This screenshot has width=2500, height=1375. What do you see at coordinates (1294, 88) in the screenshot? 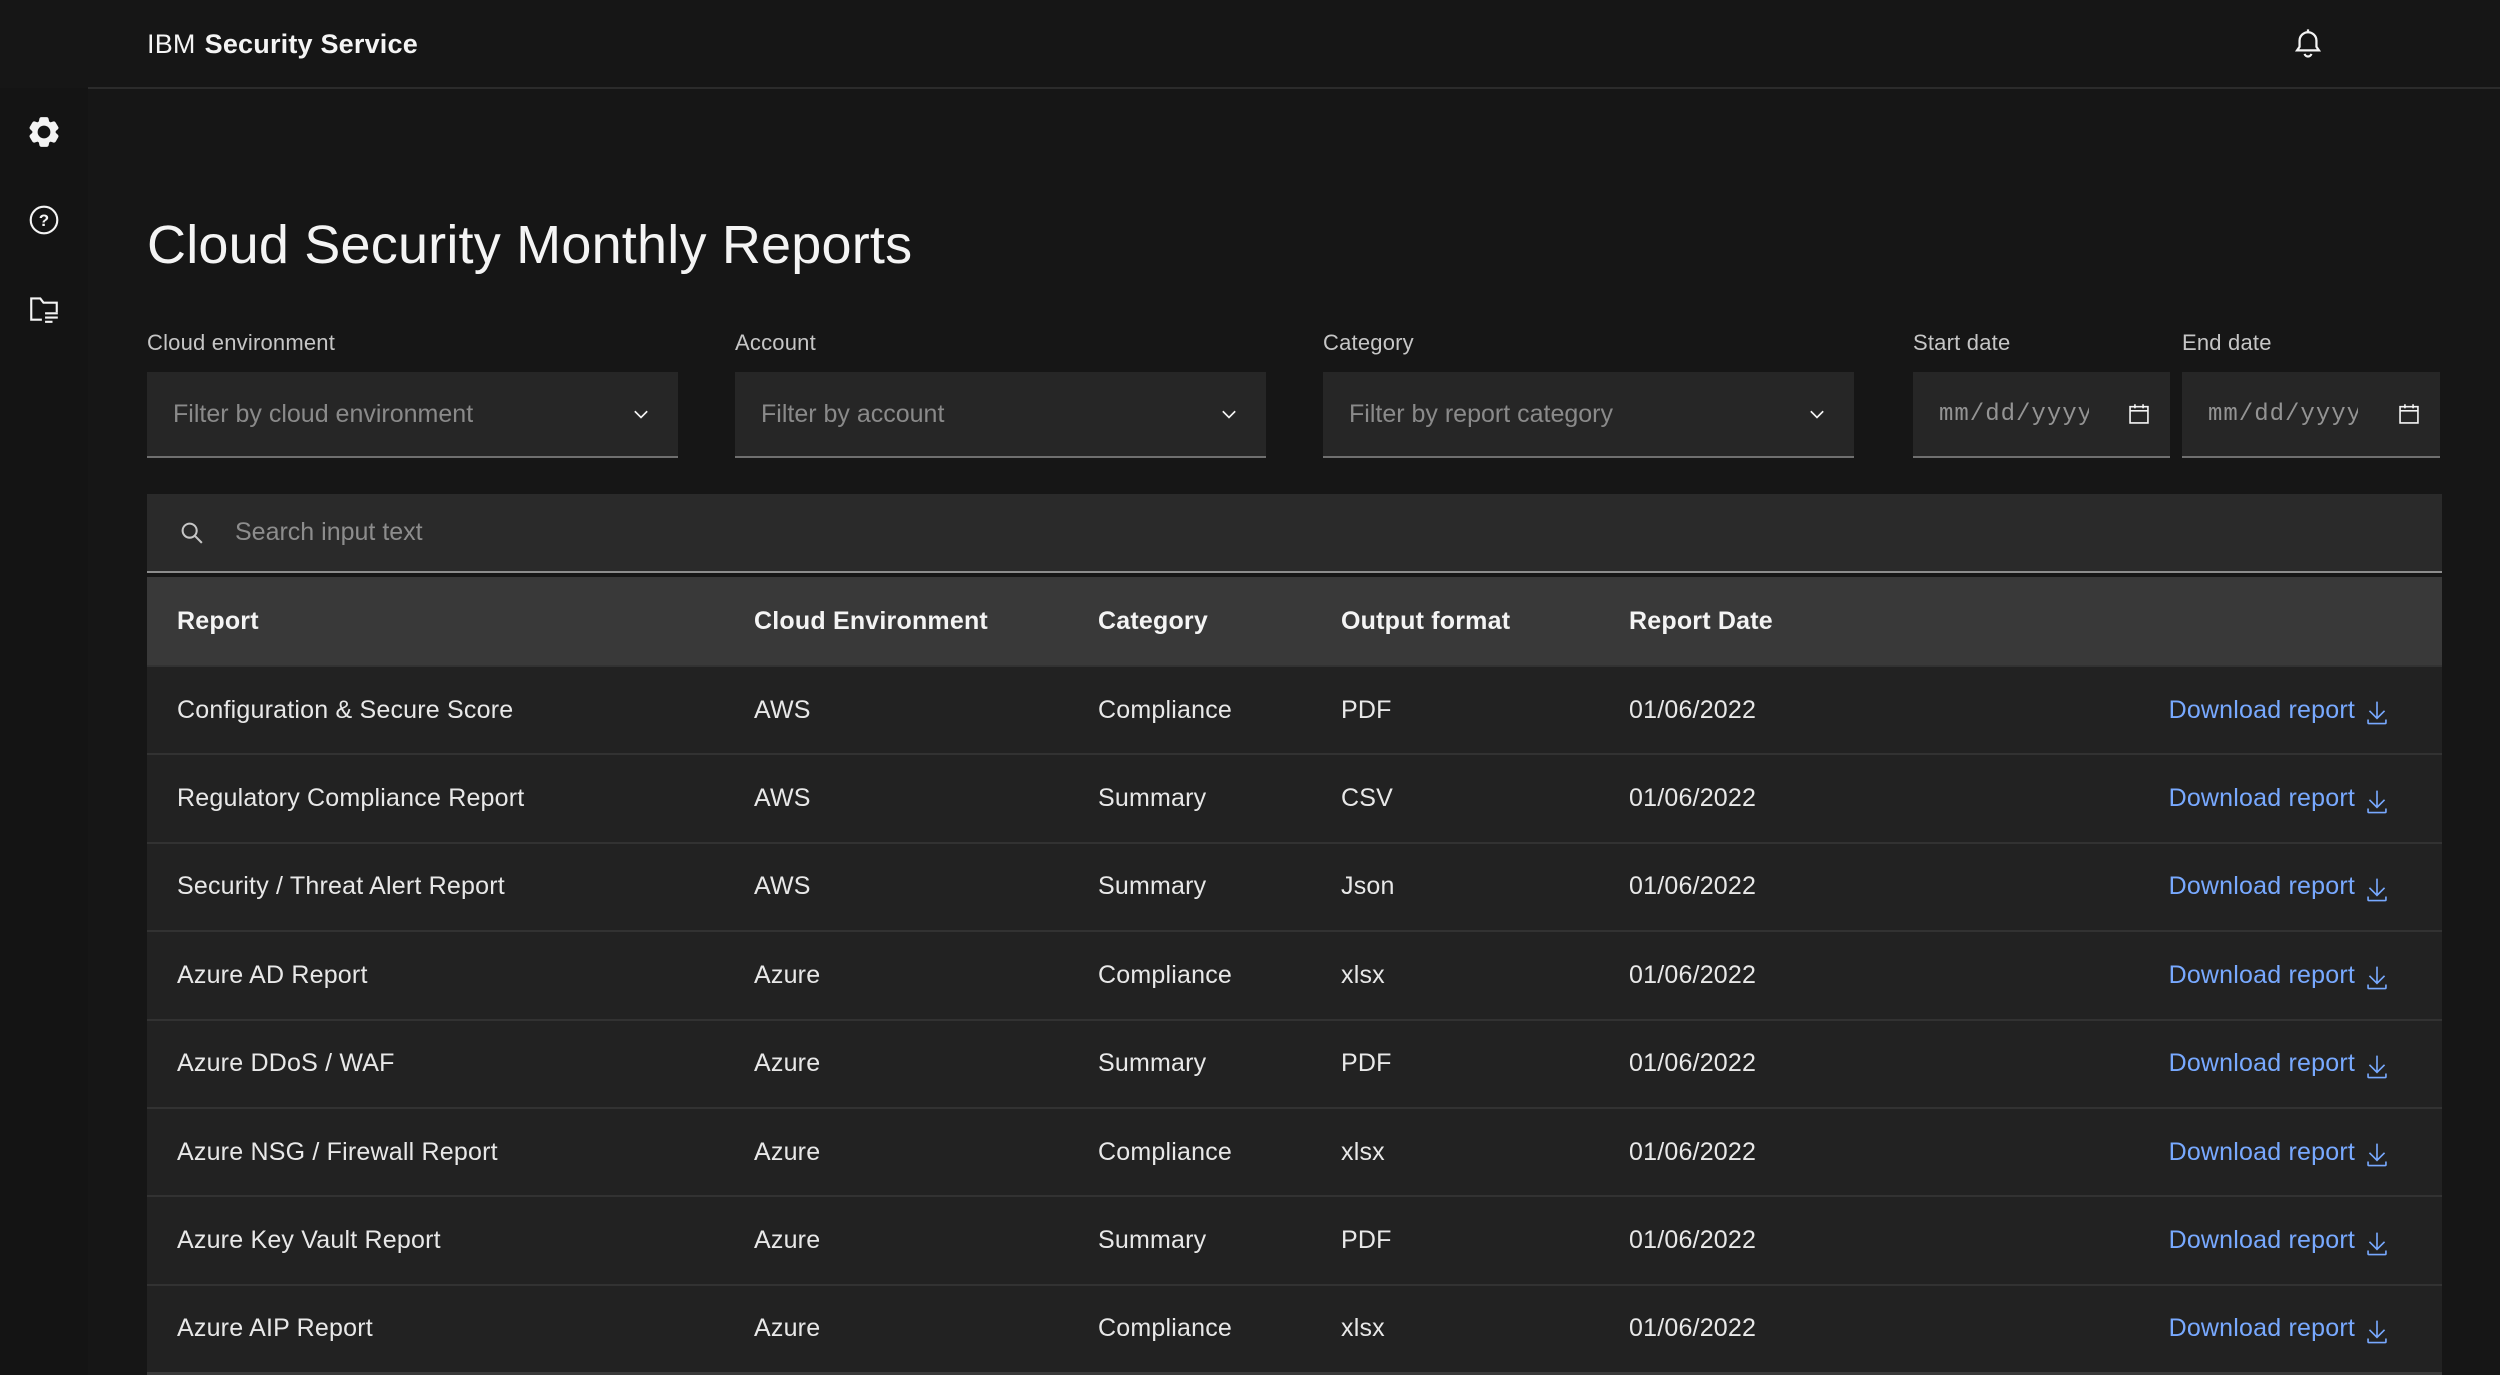
I see `header-divider` at bounding box center [1294, 88].